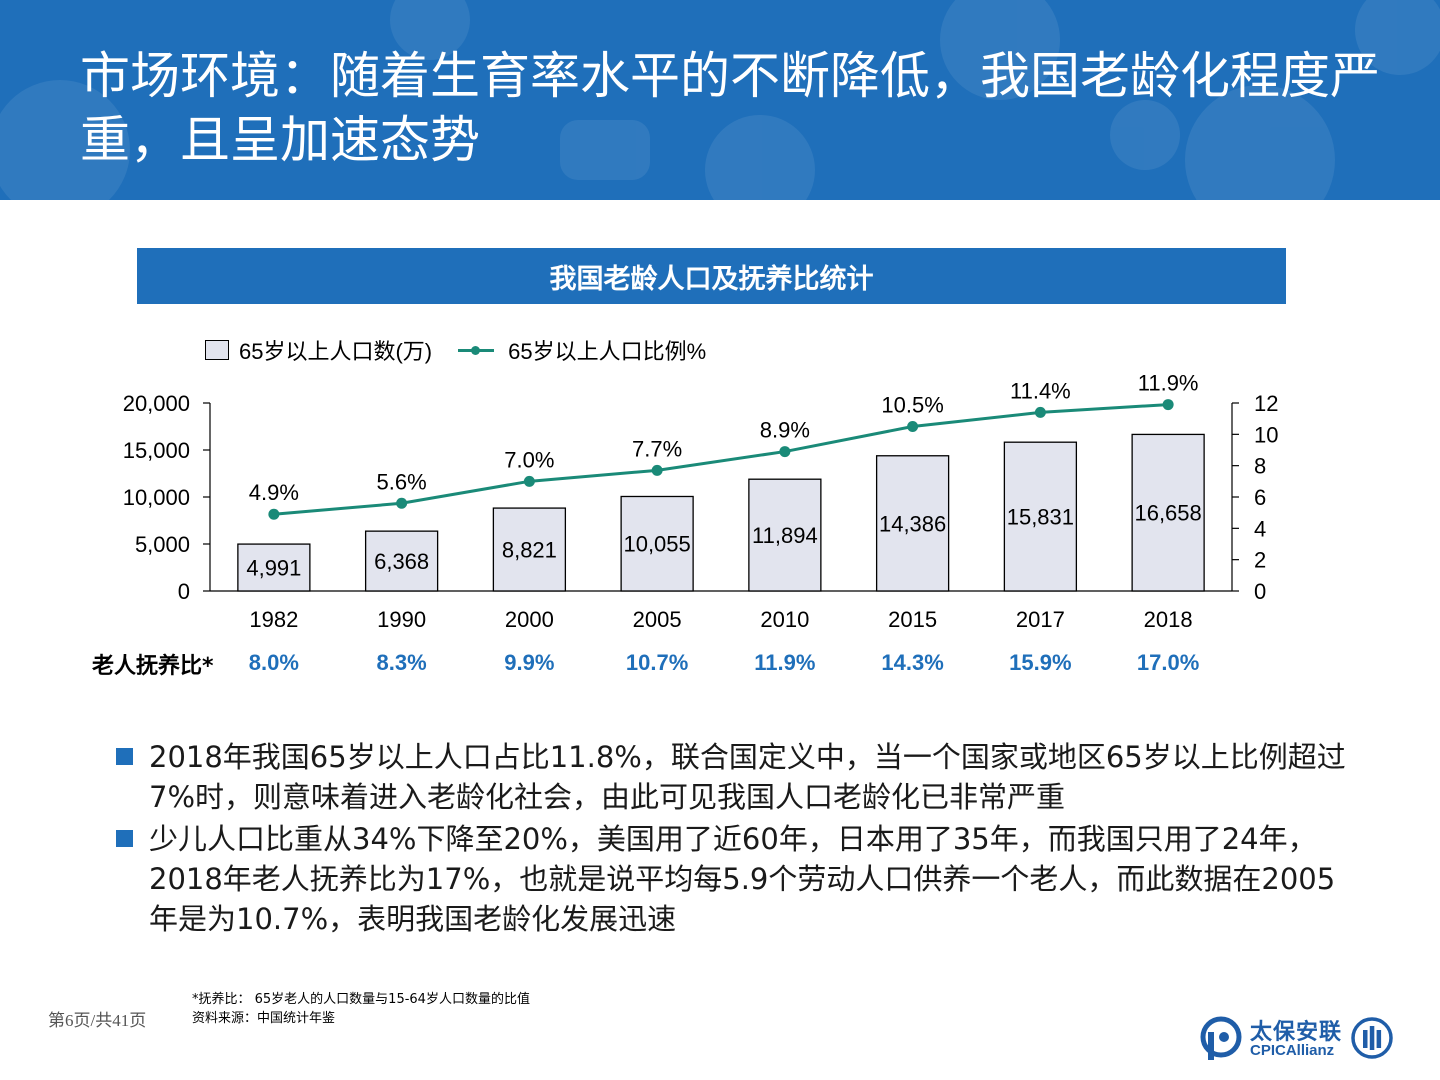  I want to click on left-axis-tick-label: 10,000, so click(156, 497).